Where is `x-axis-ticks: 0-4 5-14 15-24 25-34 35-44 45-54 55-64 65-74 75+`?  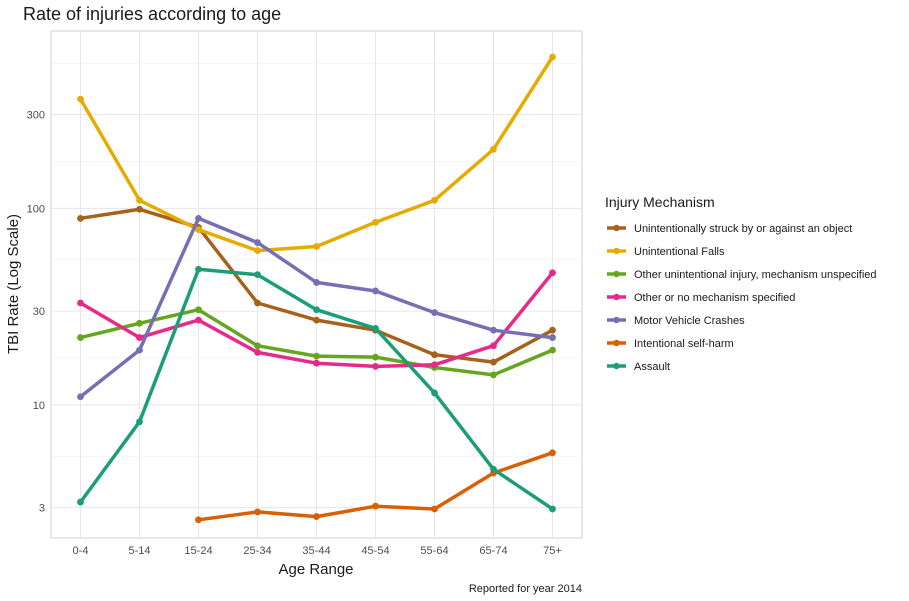 x-axis-ticks: 0-4 5-14 15-24 25-34 35-44 45-54 55-64 65-74 75+ is located at coordinates (317, 551).